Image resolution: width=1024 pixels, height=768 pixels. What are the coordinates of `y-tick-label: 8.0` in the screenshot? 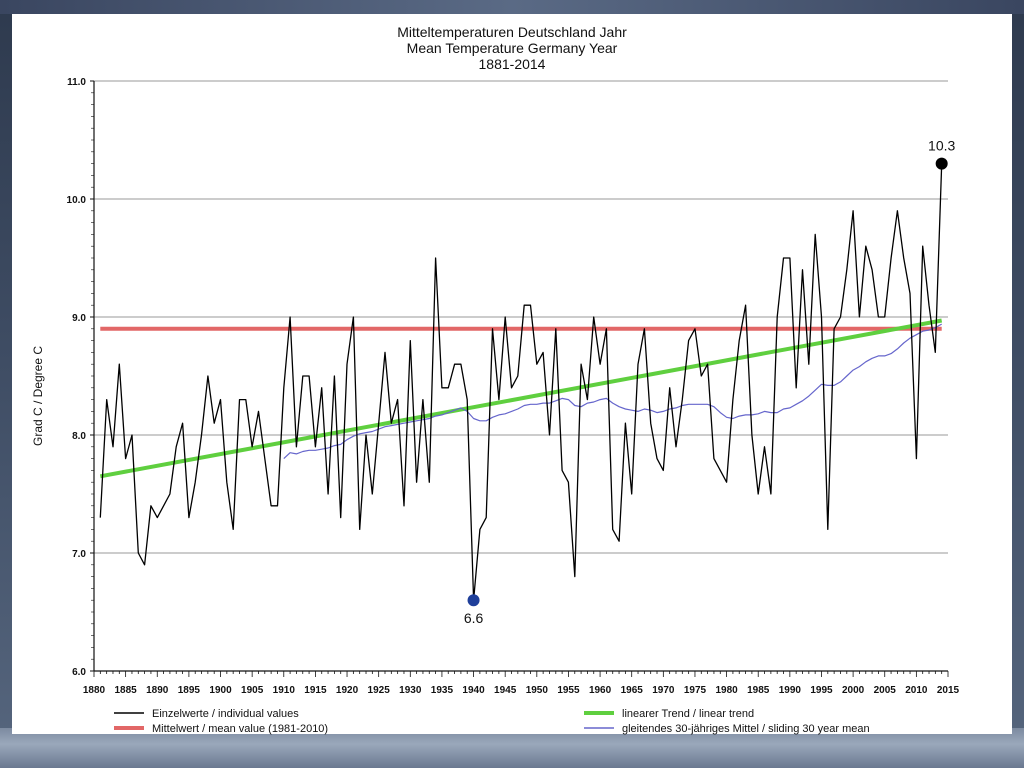 It's located at (79, 436).